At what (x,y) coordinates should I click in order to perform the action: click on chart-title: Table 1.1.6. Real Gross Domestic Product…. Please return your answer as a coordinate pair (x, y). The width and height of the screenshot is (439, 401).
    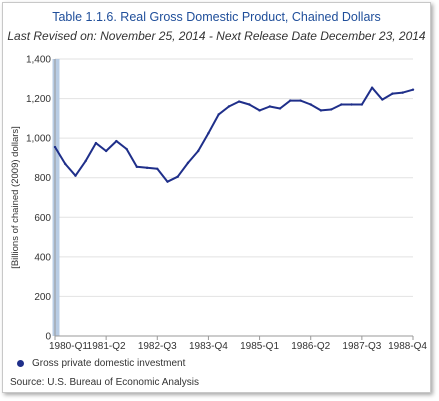
    Looking at the image, I should click on (216, 17).